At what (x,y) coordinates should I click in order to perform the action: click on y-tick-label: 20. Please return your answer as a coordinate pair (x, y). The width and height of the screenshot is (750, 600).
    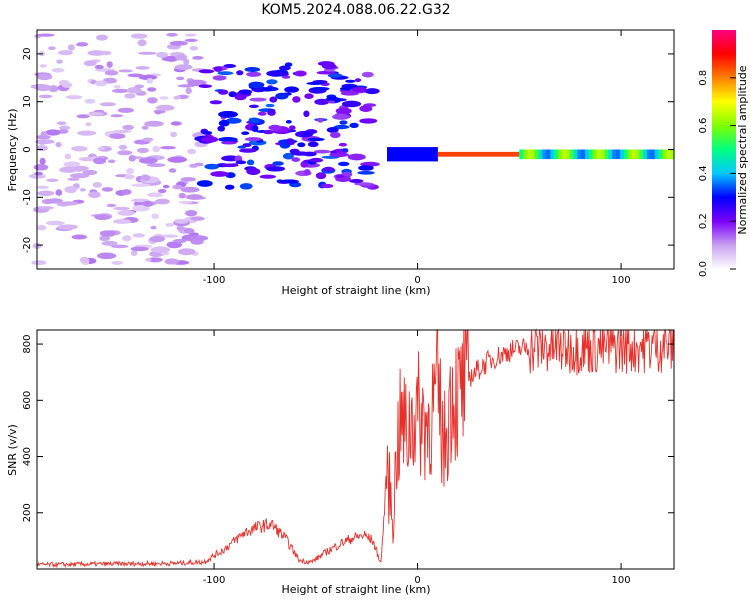
    Looking at the image, I should click on (27, 54).